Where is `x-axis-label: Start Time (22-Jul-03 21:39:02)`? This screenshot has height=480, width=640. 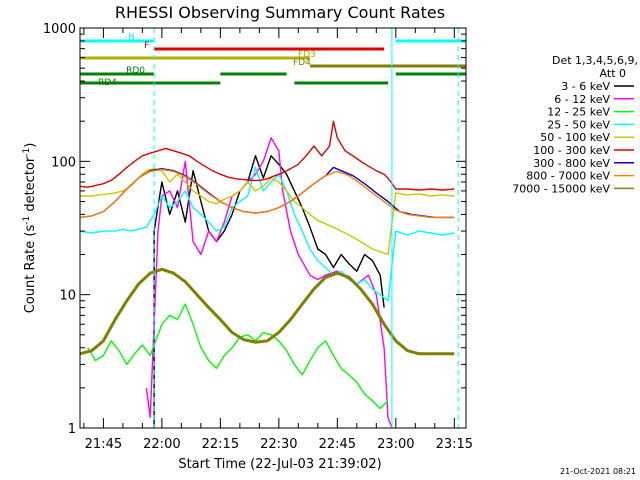 x-axis-label: Start Time (22-Jul-03 21:39:02) is located at coordinates (279, 464).